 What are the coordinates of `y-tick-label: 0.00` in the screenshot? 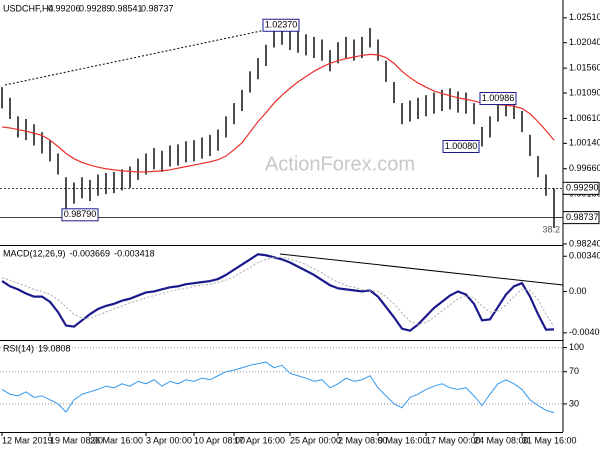 It's located at (578, 291).